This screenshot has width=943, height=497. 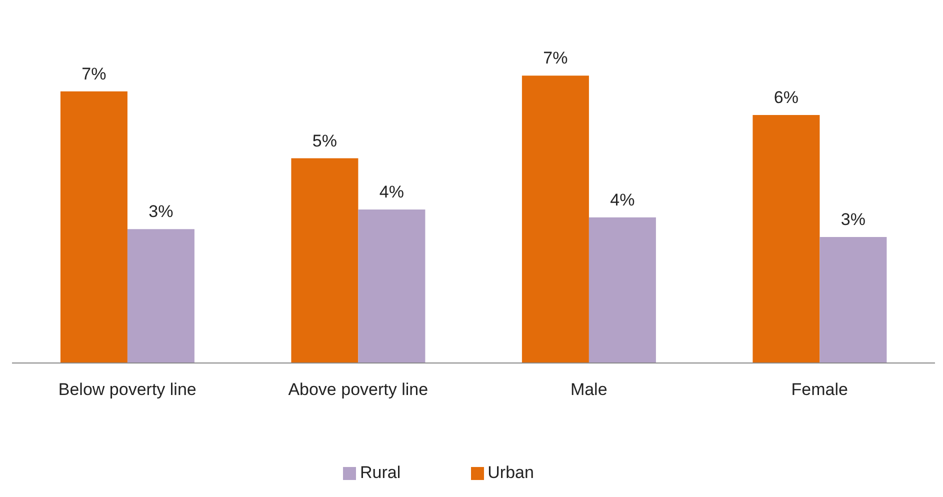 What do you see at coordinates (127, 390) in the screenshot?
I see `x-tick-label: Below poverty line` at bounding box center [127, 390].